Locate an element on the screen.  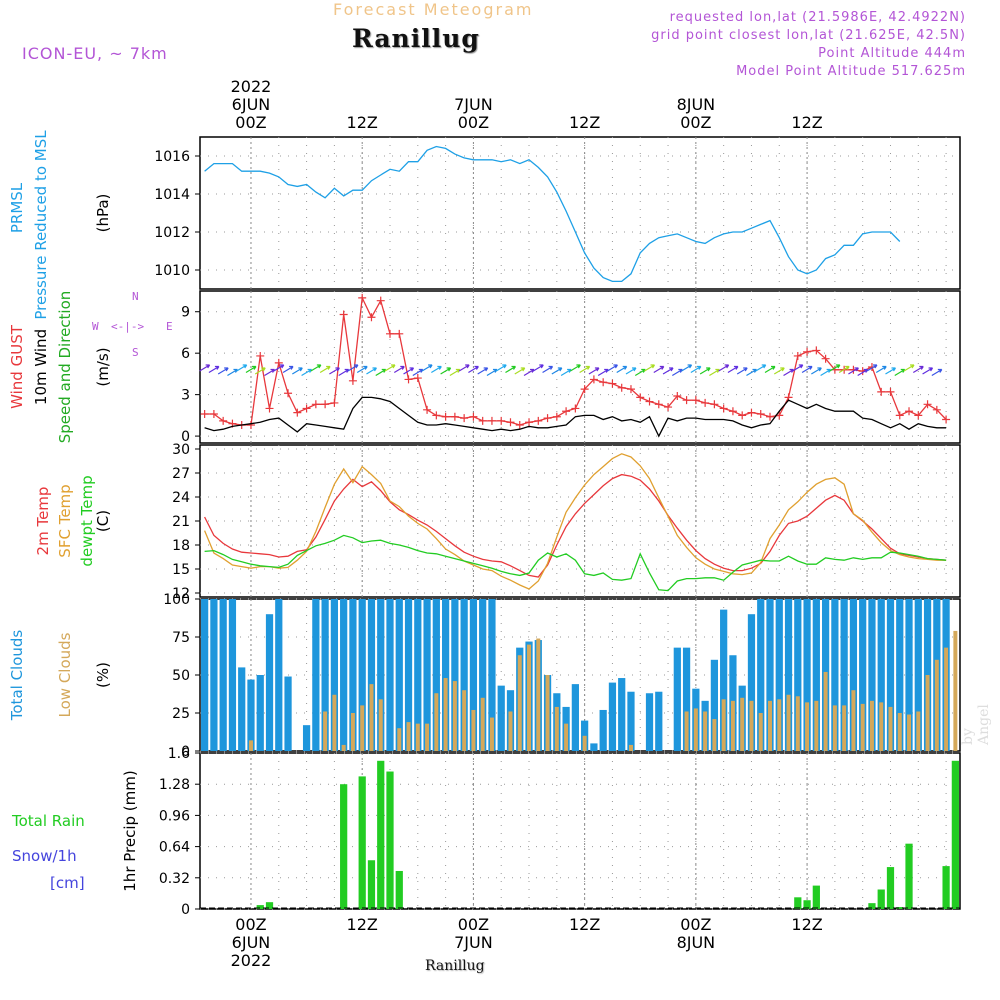
y-tick-label: 0.64 is located at coordinates (174, 848).